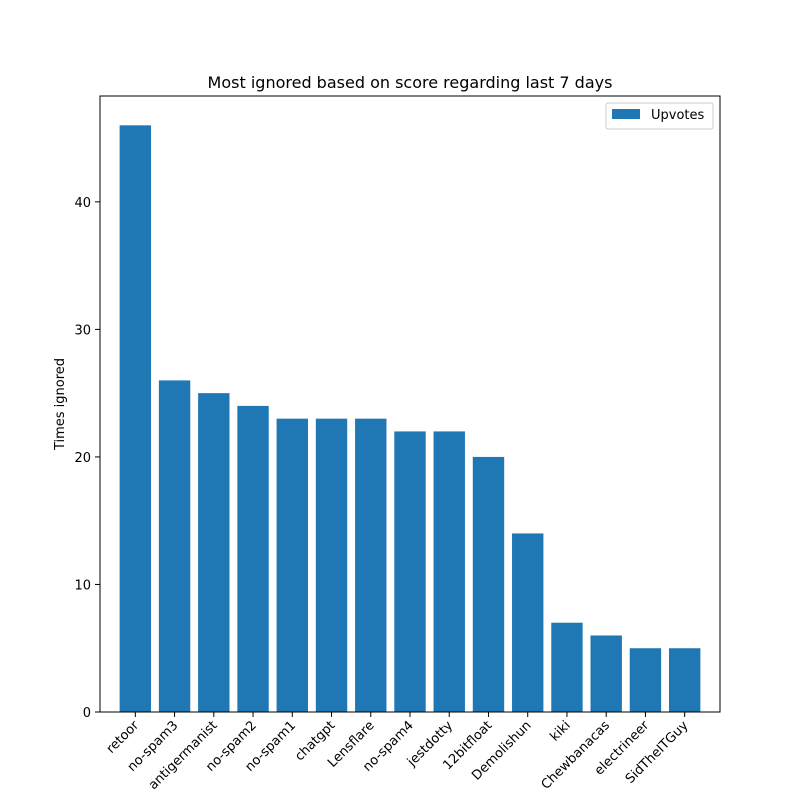 The height and width of the screenshot is (800, 800). What do you see at coordinates (488, 584) in the screenshot?
I see `bar-12bitfloat` at bounding box center [488, 584].